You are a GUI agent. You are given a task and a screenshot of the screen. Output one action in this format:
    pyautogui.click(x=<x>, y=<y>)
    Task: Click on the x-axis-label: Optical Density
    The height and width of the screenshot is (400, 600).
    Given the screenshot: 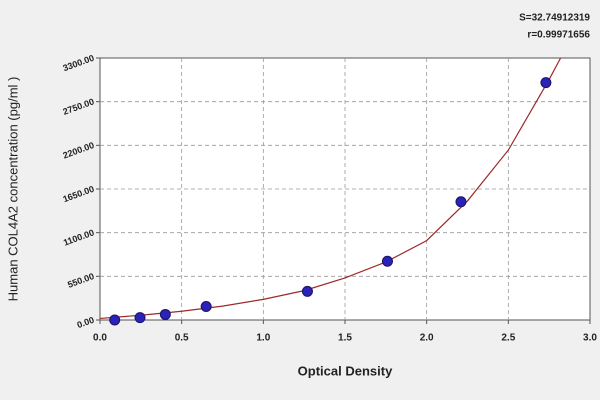 What is the action you would take?
    pyautogui.click(x=345, y=370)
    